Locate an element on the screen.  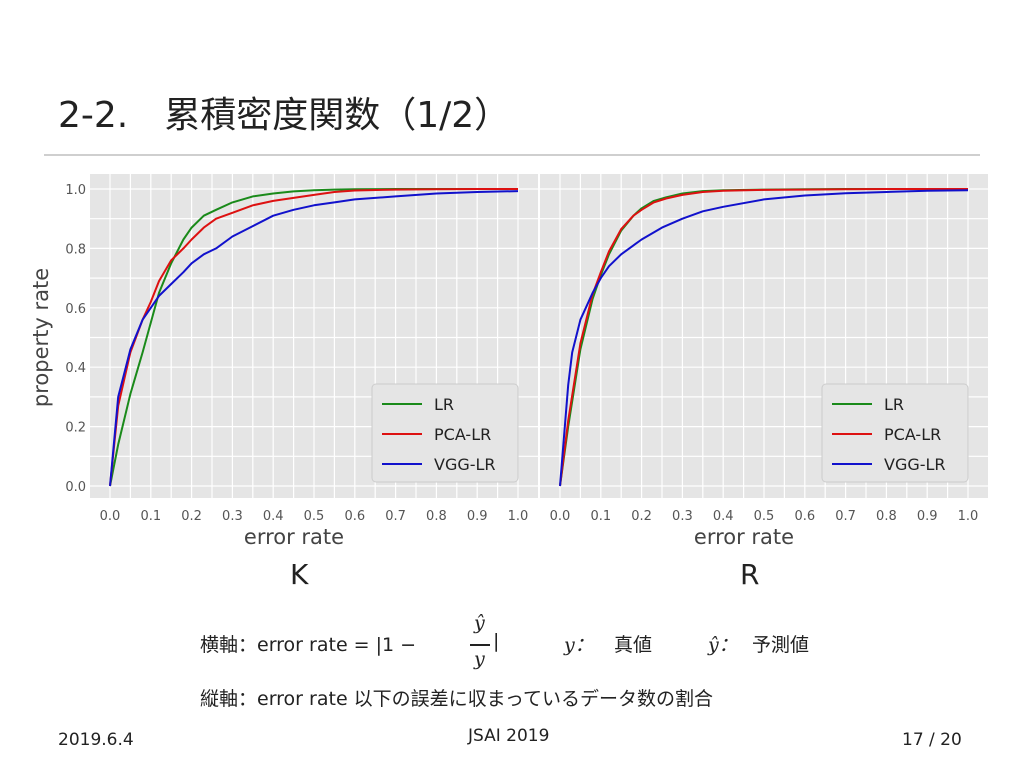
fraction-bar is located at coordinates (480, 645).